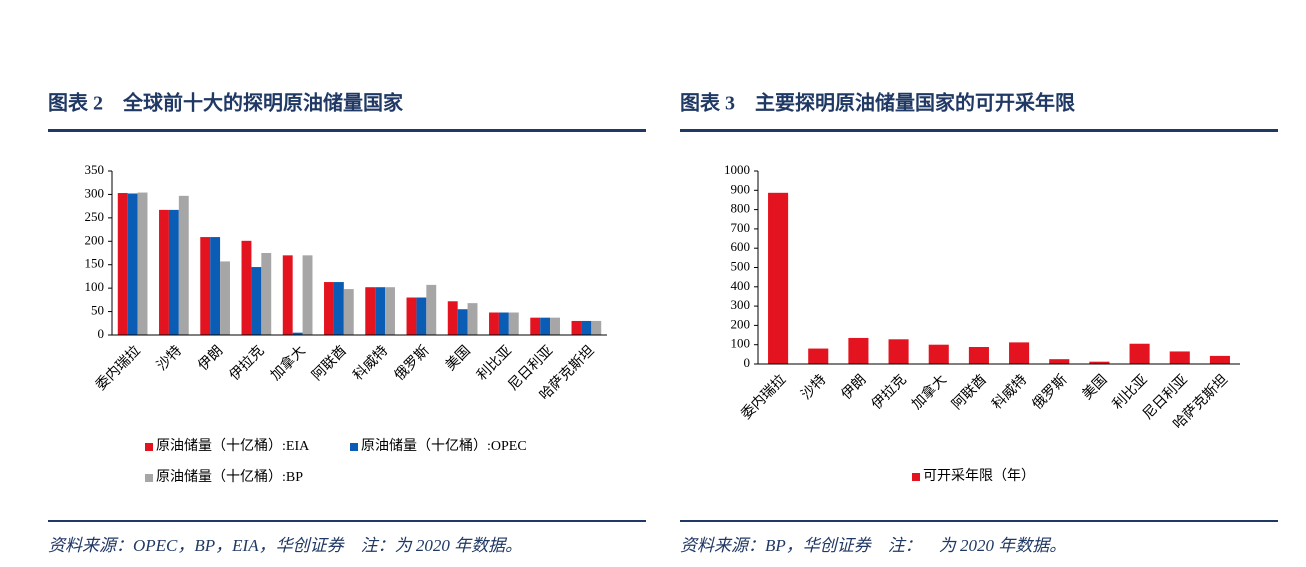  Describe the element at coordinates (741, 188) in the screenshot. I see `y-tick-label: 900` at that location.